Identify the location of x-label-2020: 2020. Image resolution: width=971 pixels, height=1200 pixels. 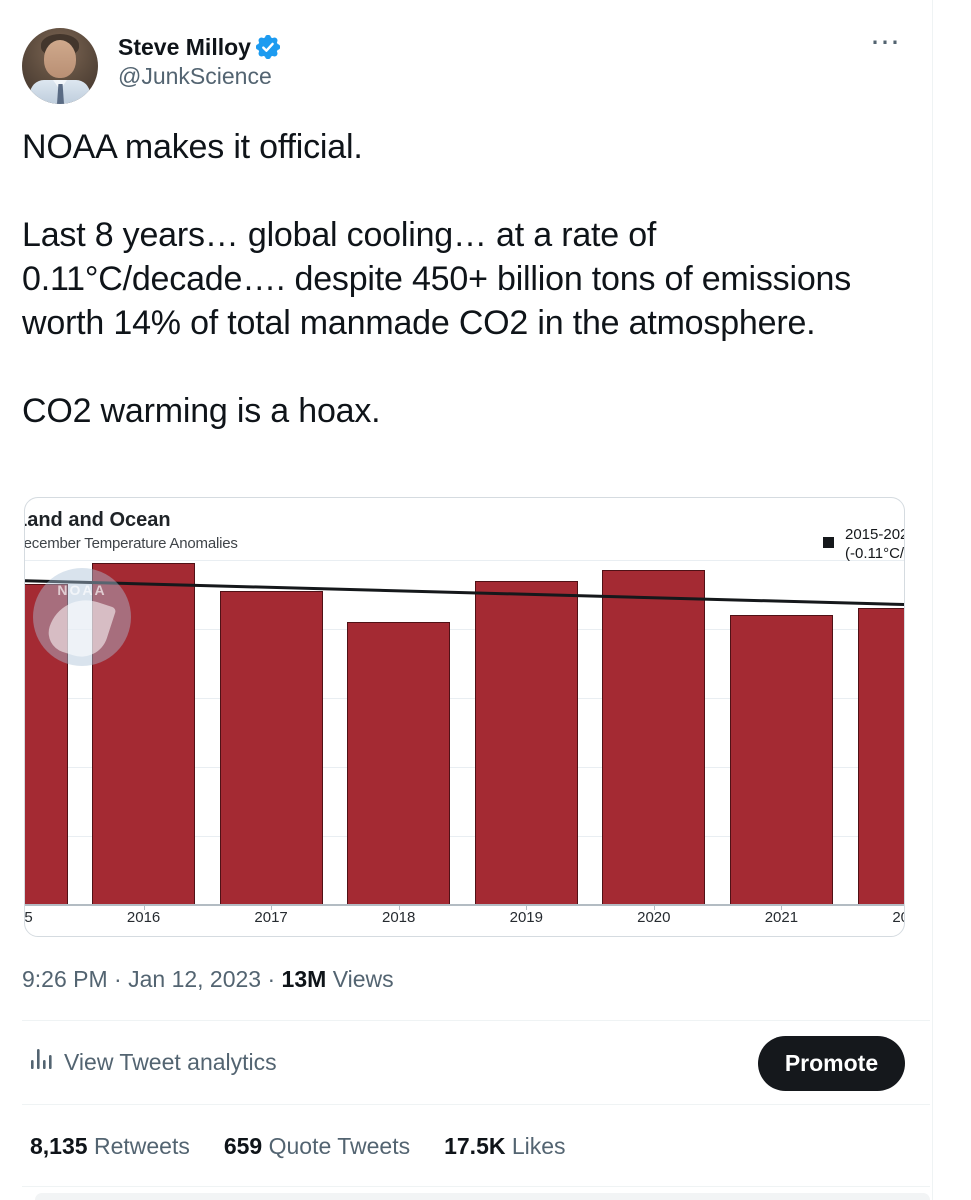
(654, 917).